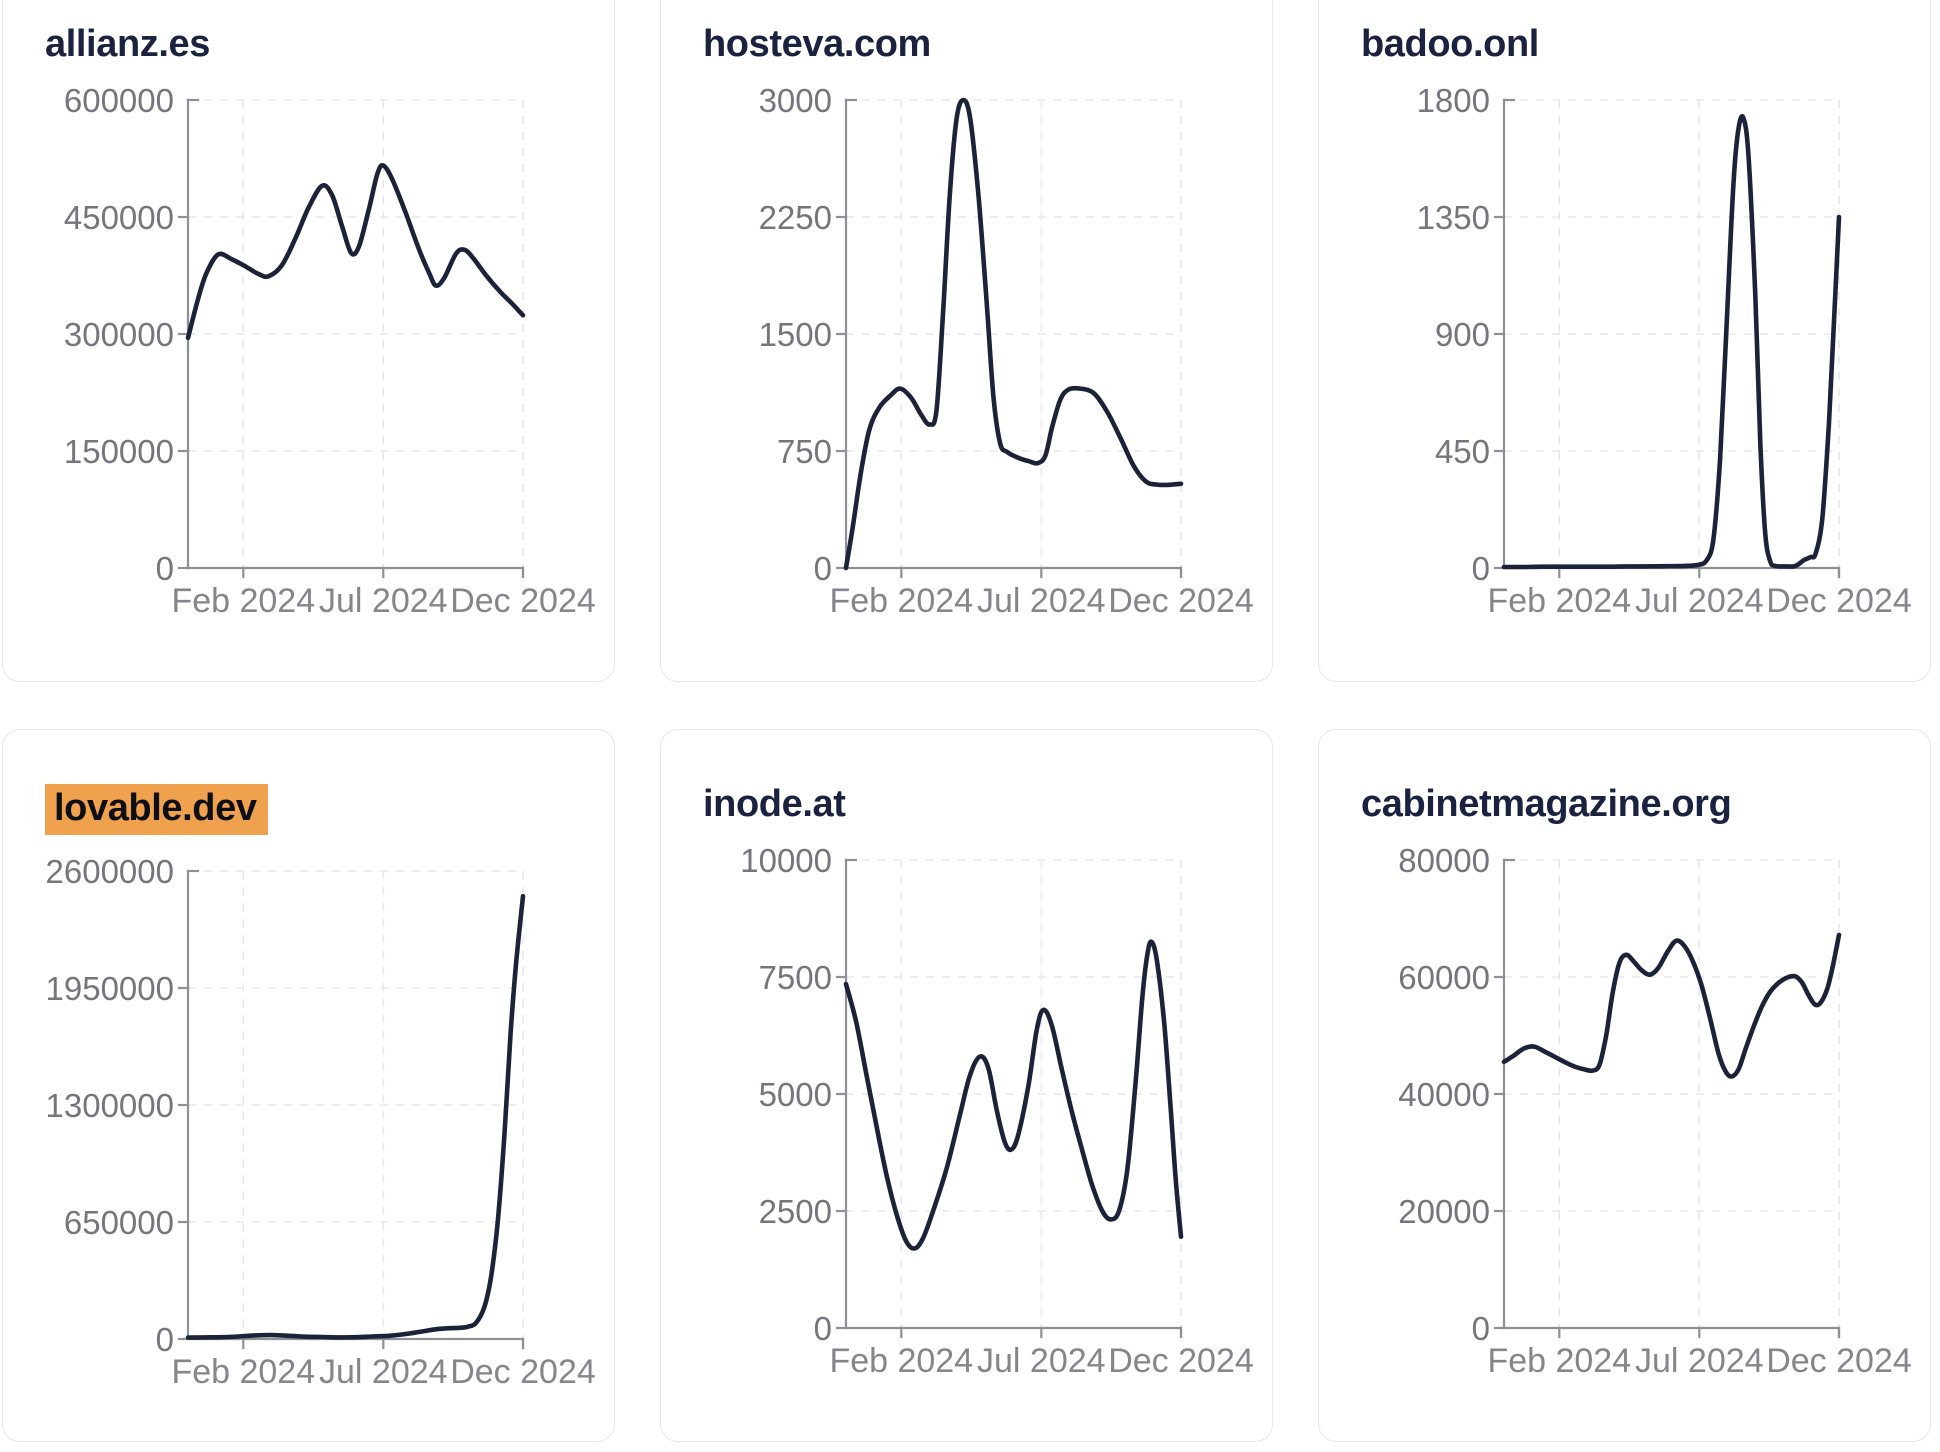  I want to click on line-chart: 0 750 1500 2250 3000 Feb 2024 Jul 2024 Dec 2024, so click(1006, 351).